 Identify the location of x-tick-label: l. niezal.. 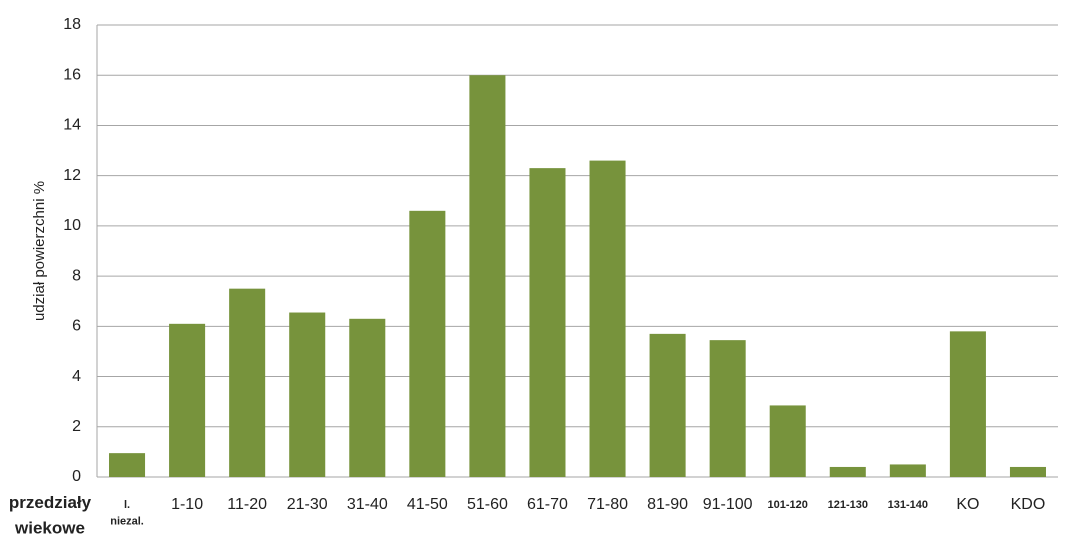
(127, 513).